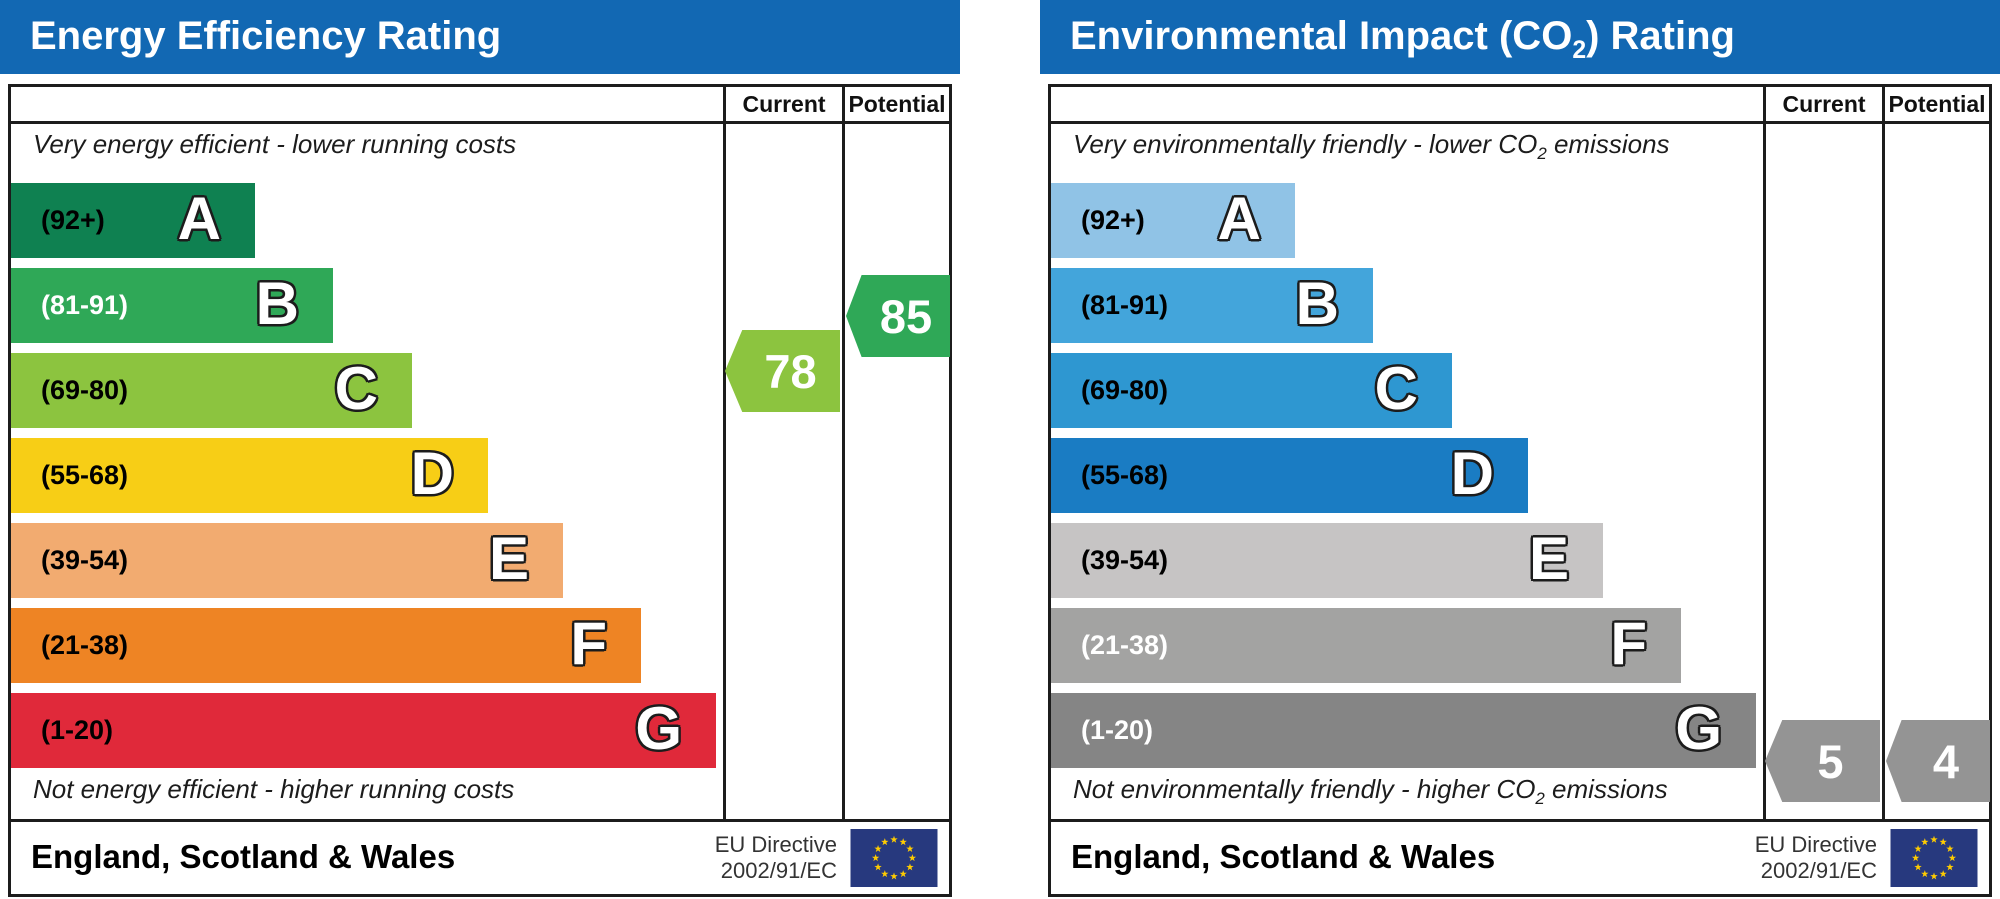 The image size is (2000, 899). What do you see at coordinates (790, 371) in the screenshot?
I see `current-rating-value: 78` at bounding box center [790, 371].